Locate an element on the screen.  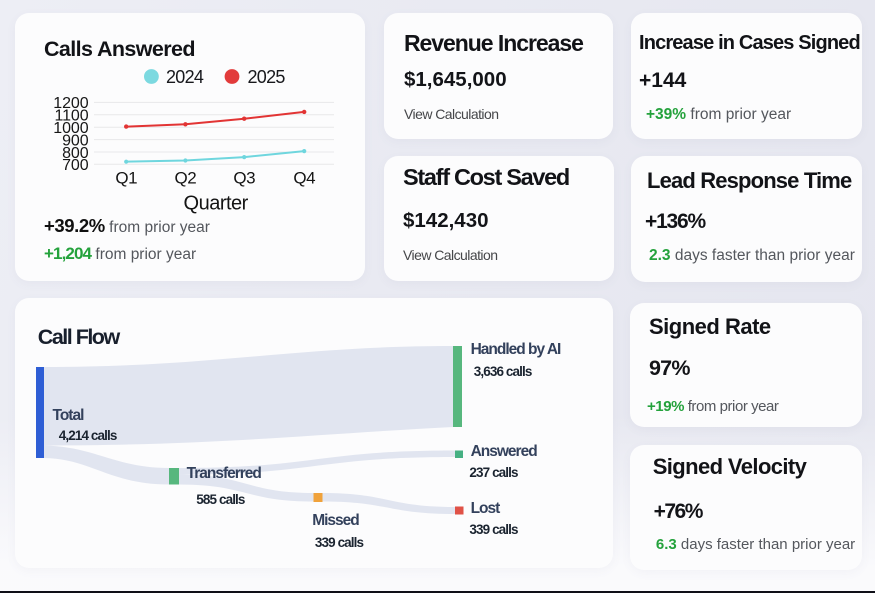
svg-text: 1200 is located at coordinates (70, 103).